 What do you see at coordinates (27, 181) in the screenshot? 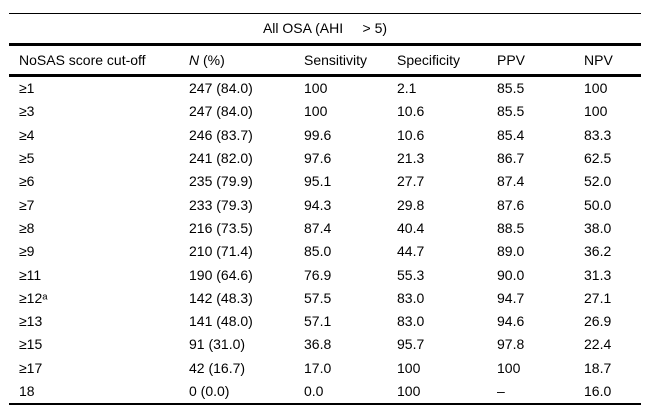
I see `table-cell: ≥6` at bounding box center [27, 181].